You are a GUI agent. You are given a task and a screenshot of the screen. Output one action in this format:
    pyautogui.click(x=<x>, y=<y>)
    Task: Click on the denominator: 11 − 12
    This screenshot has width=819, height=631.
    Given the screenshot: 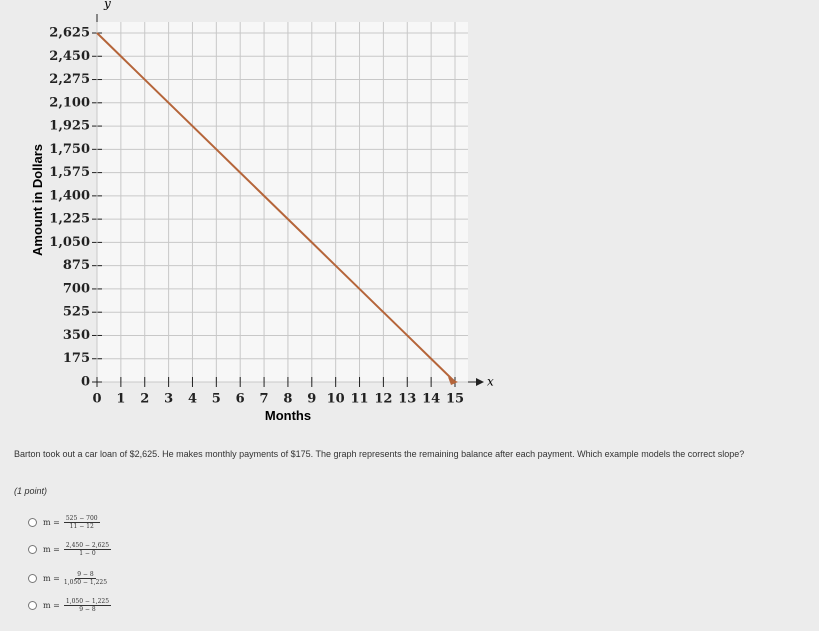 What is the action you would take?
    pyautogui.click(x=81, y=526)
    